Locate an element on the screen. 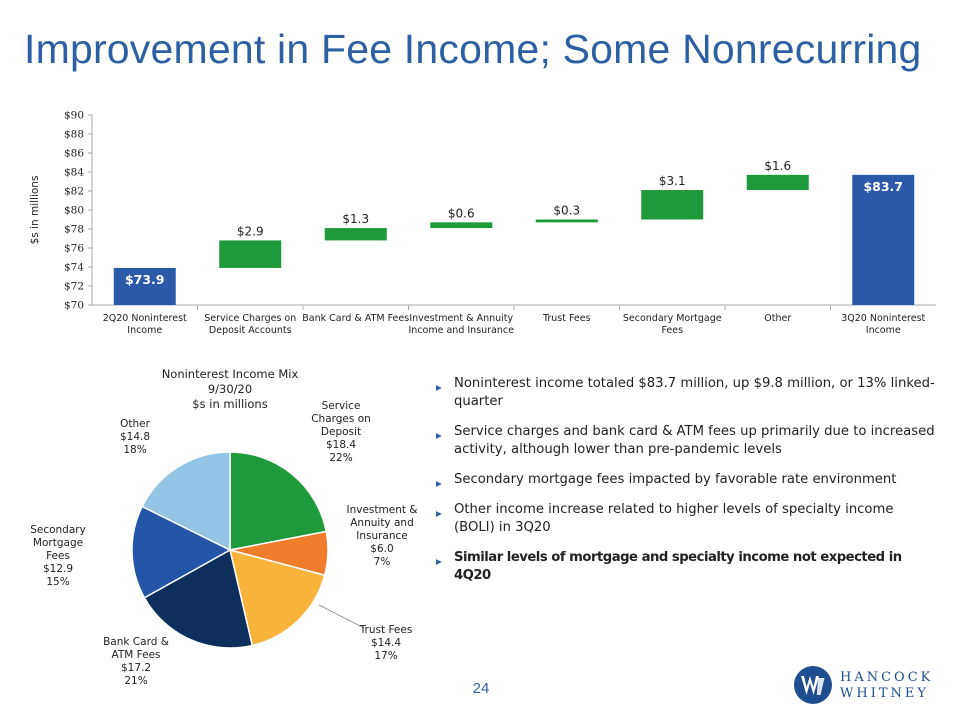 This screenshot has height=720, width=960. pie-slice-label: Other $14.8 18% is located at coordinates (135, 437).